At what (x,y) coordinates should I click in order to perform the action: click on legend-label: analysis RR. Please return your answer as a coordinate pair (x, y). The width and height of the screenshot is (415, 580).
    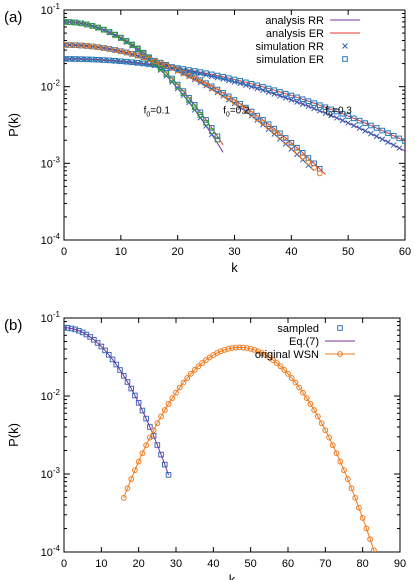
    Looking at the image, I should click on (294, 21).